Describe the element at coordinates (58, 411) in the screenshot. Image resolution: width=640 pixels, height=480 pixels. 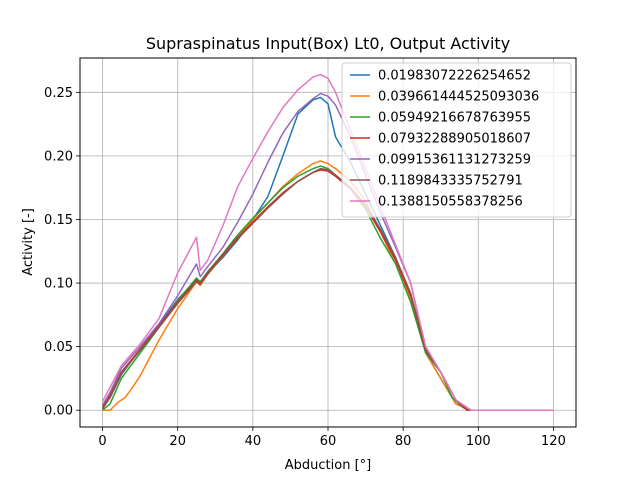
I see `y-tick-label: 0.00` at that location.